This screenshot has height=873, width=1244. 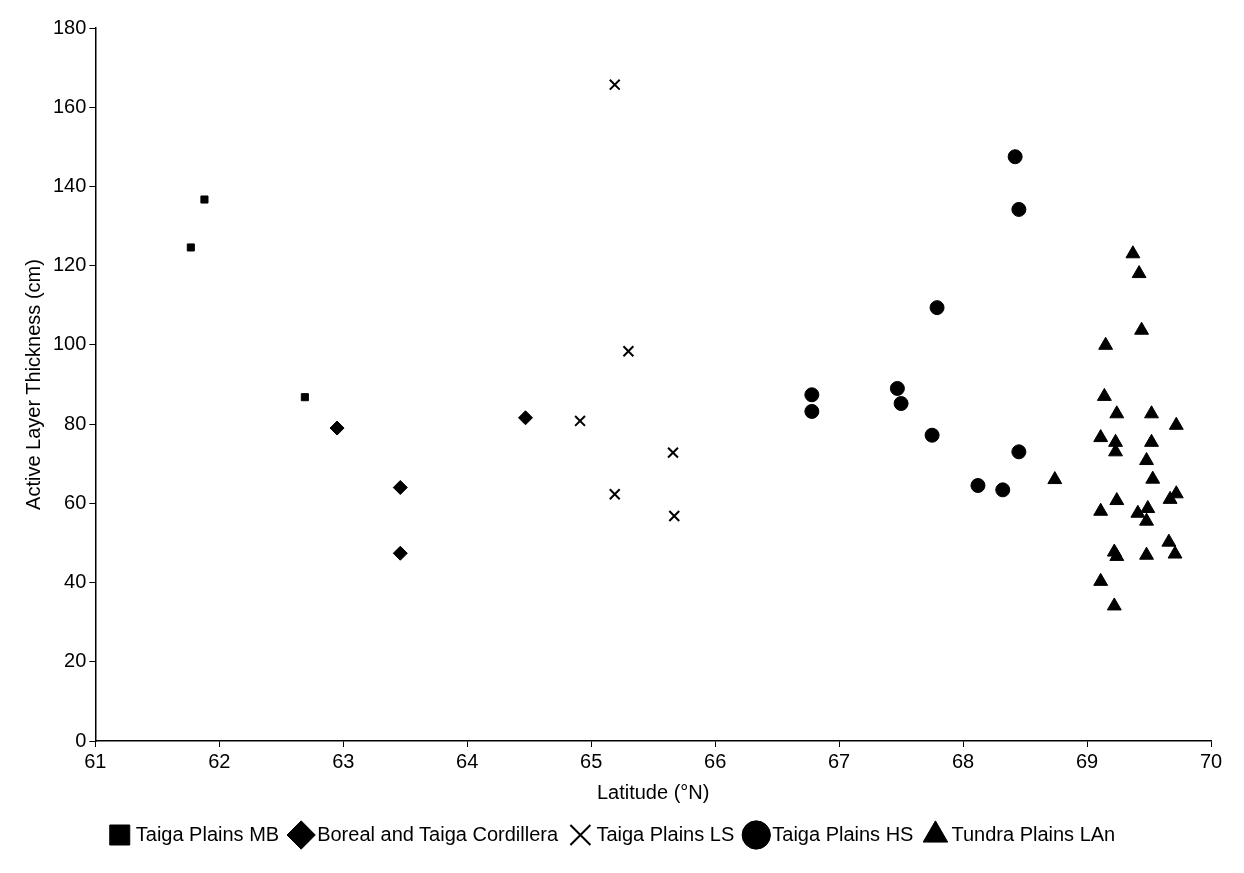 I want to click on x-tick-label: 64, so click(x=467, y=760).